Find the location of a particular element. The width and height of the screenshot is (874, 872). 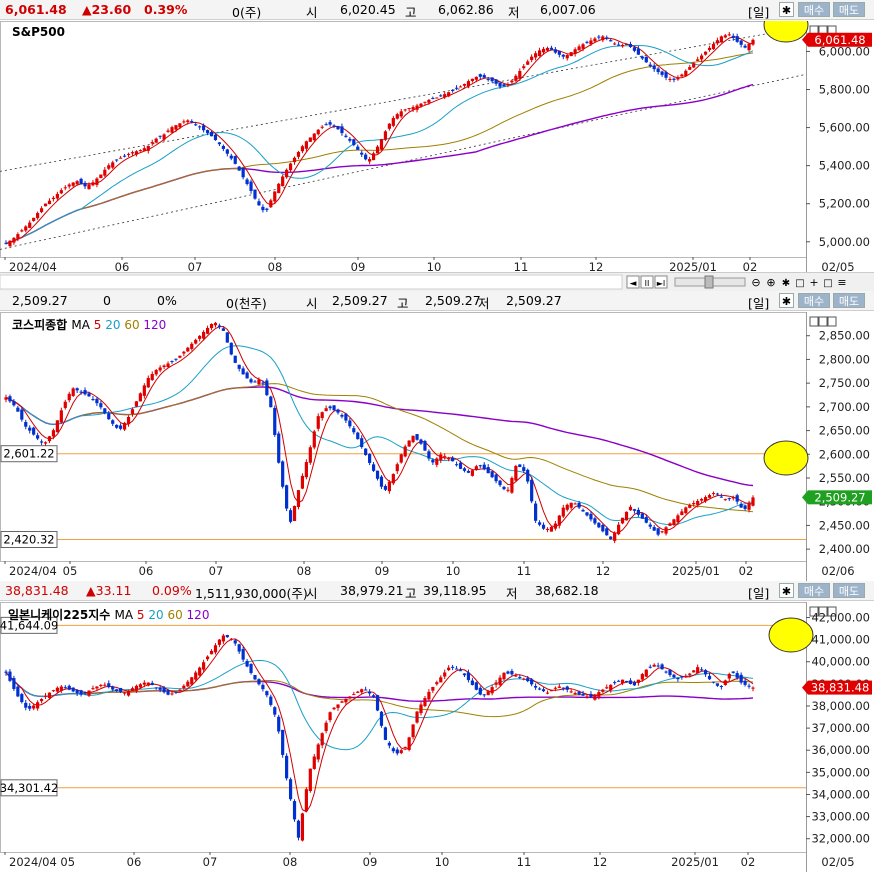

high-value: 39,118.95 is located at coordinates (455, 590).